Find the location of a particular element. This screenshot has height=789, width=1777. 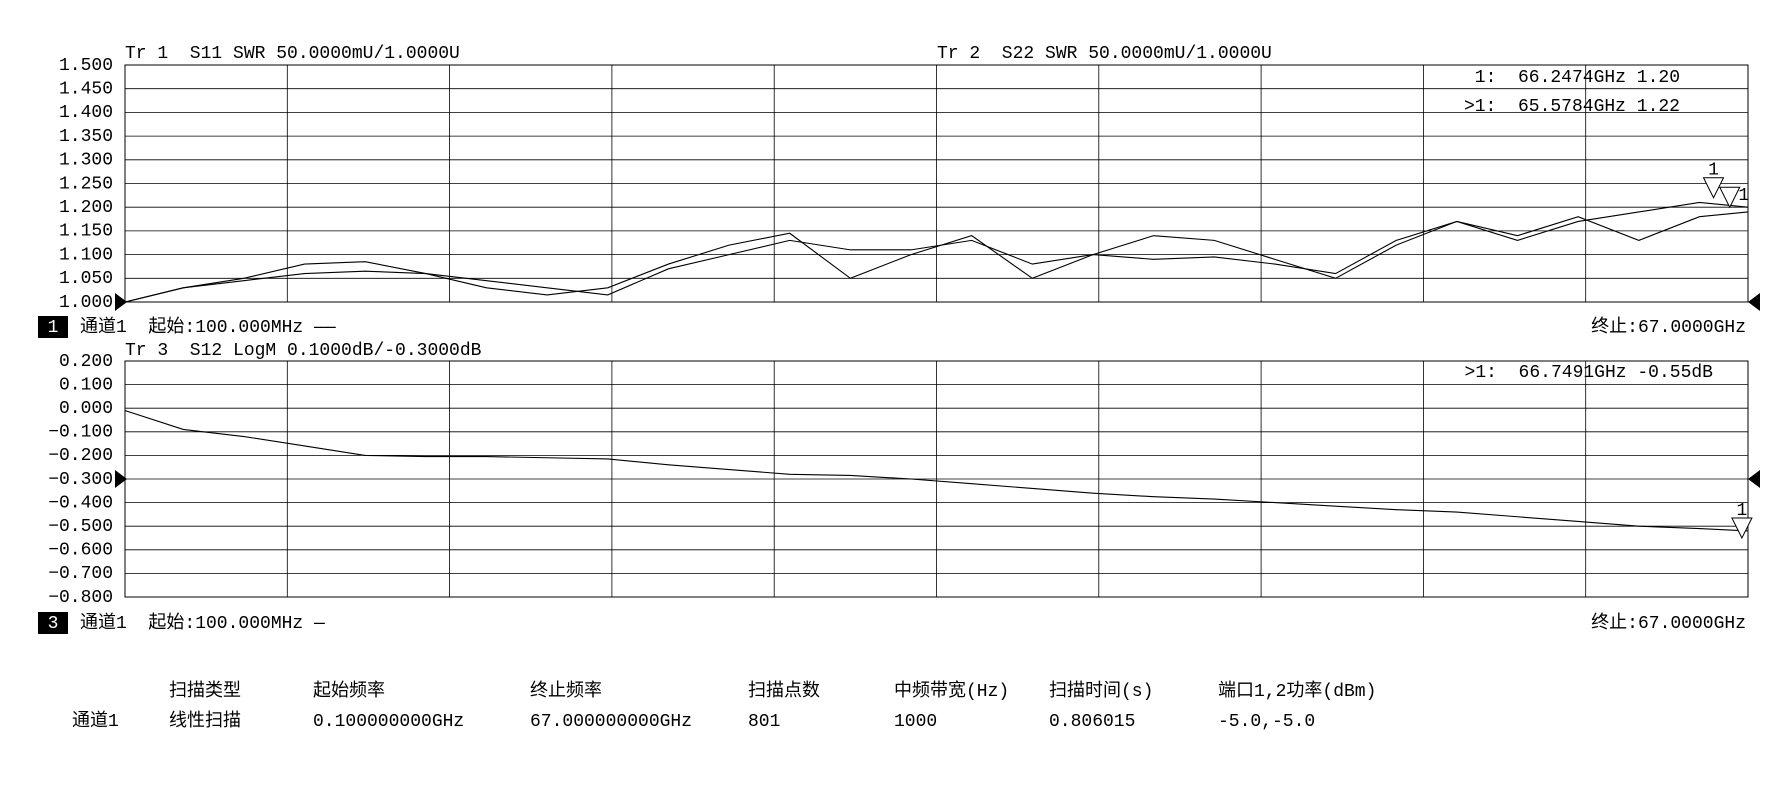

y-tick-label: 1.350 is located at coordinates (86, 137).